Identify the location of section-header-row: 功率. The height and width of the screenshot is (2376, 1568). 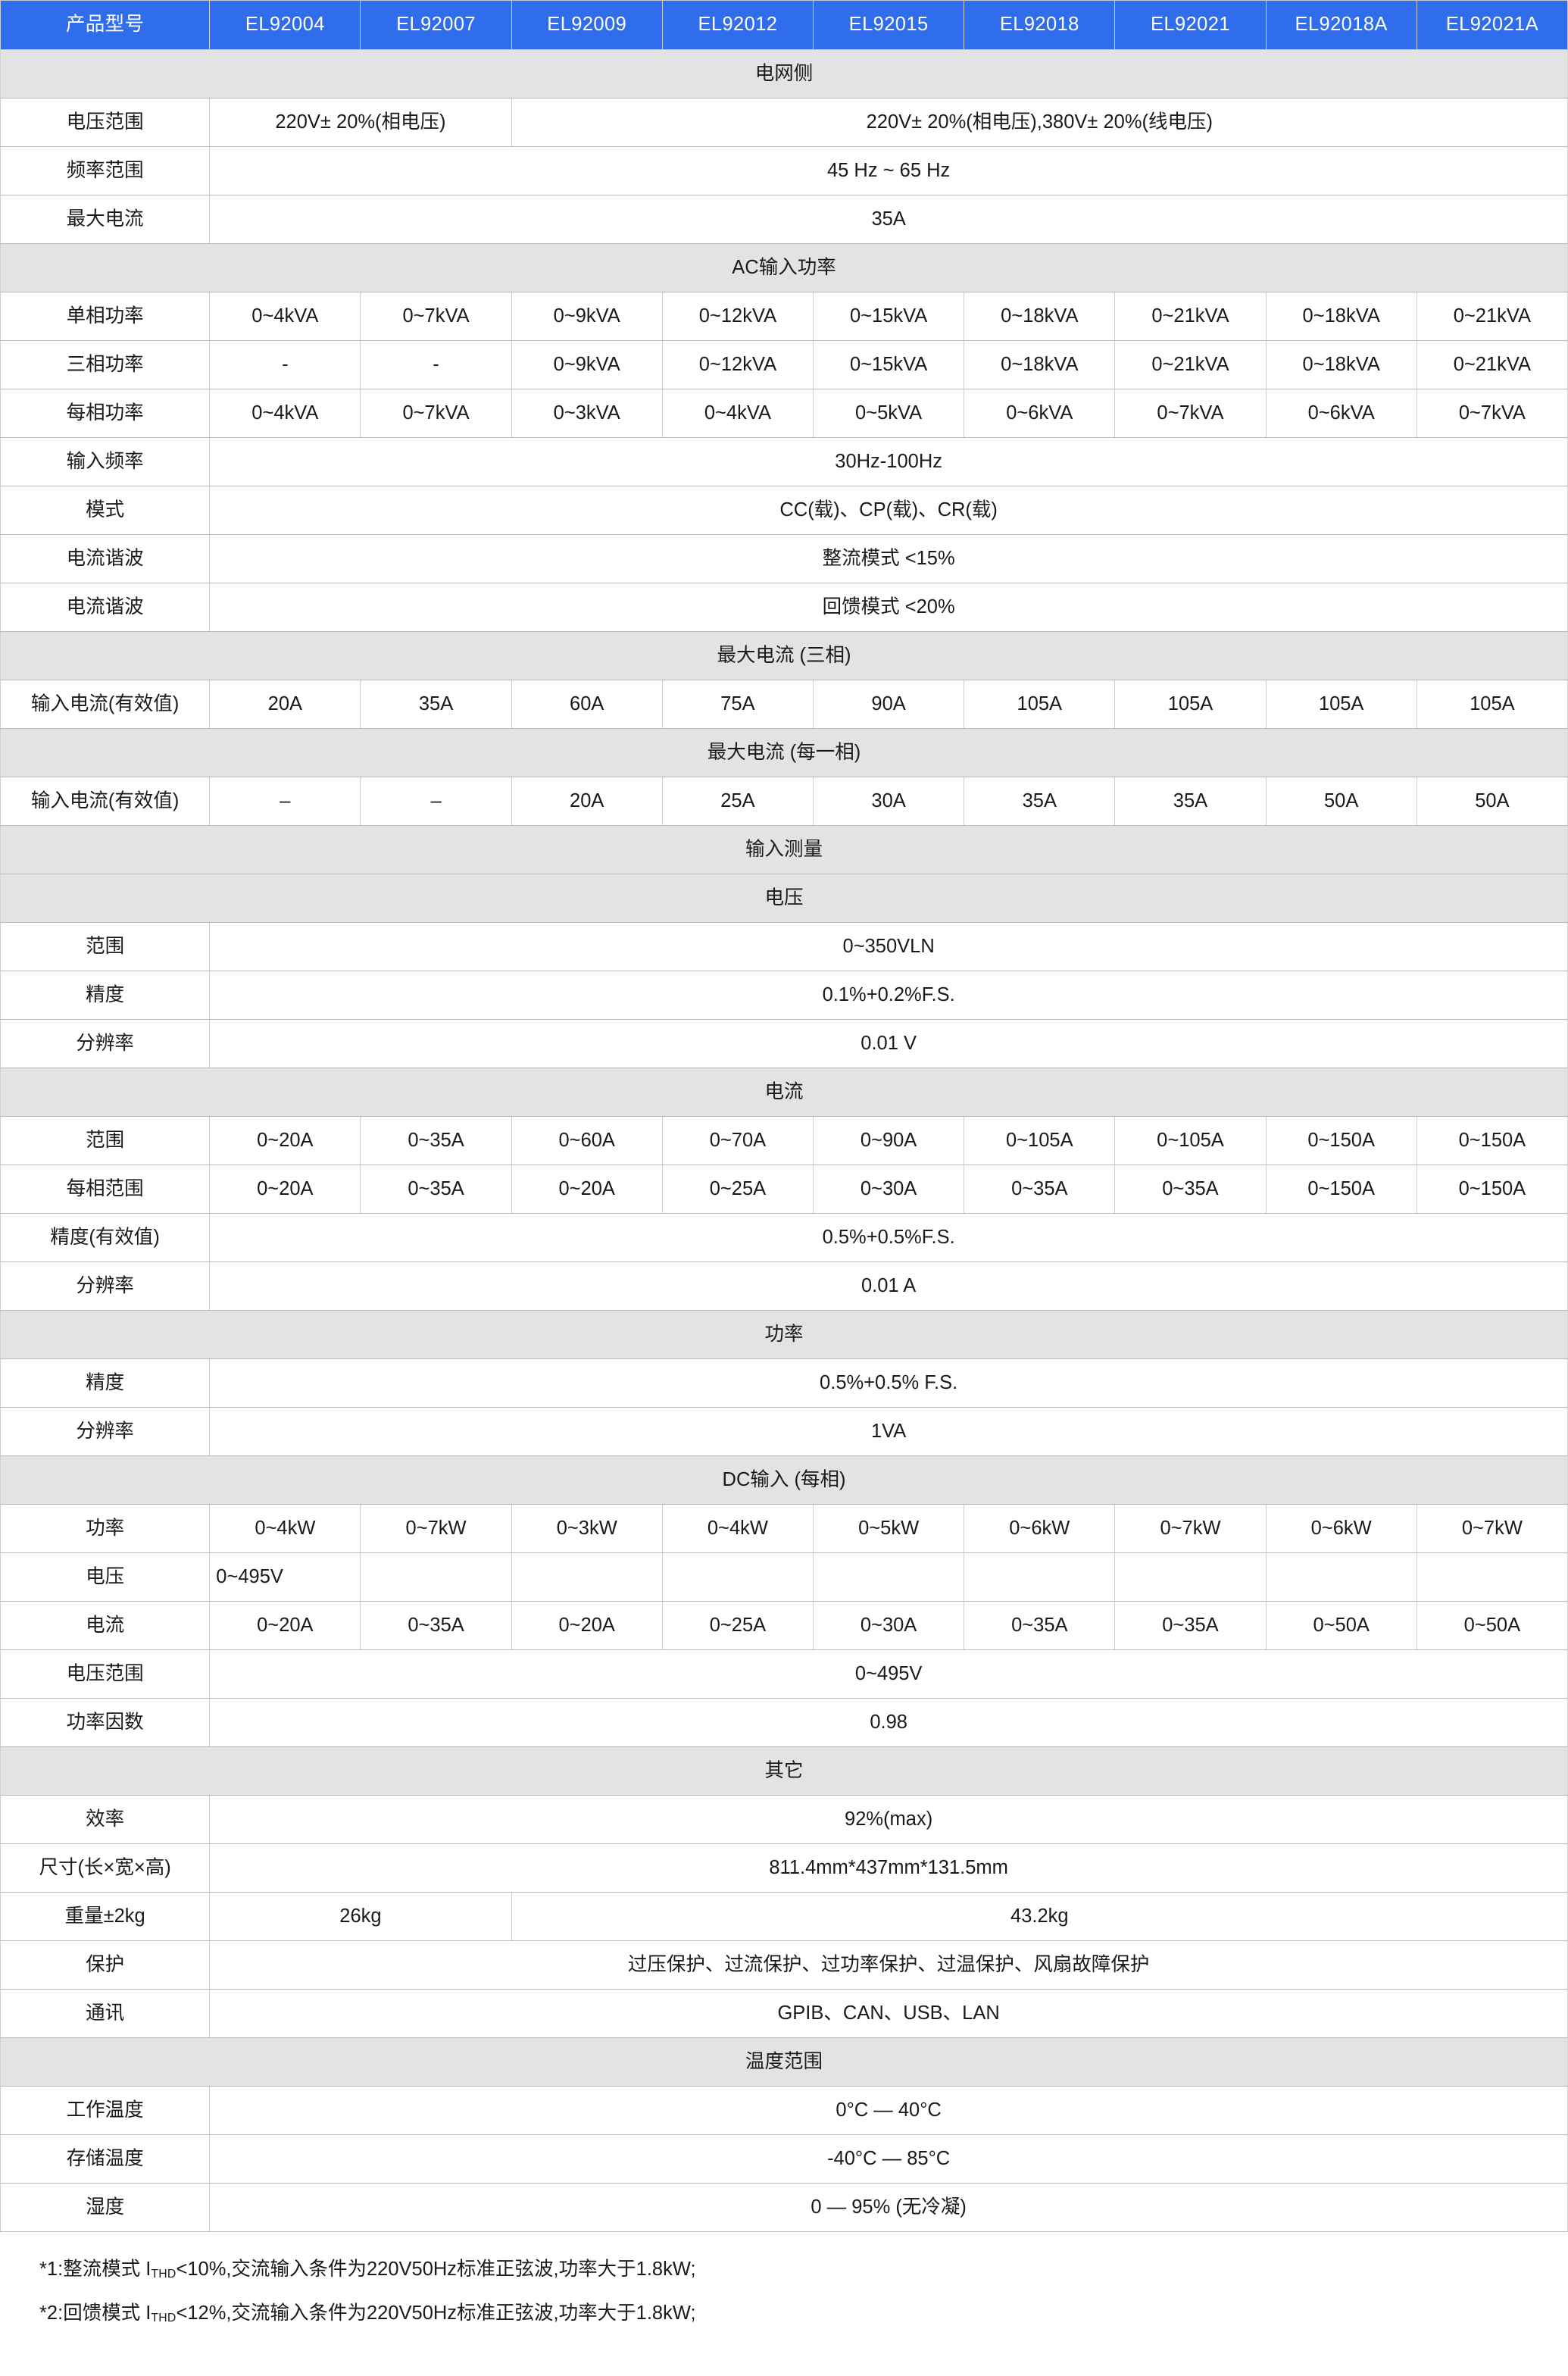
(784, 1334).